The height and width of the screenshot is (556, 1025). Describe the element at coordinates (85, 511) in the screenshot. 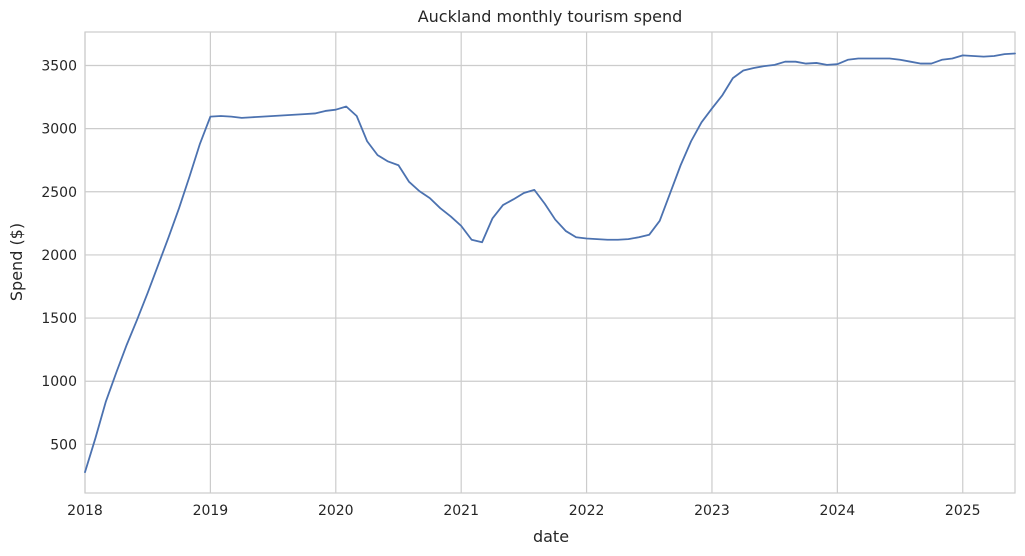

I see `x-tick-label: 2018` at that location.